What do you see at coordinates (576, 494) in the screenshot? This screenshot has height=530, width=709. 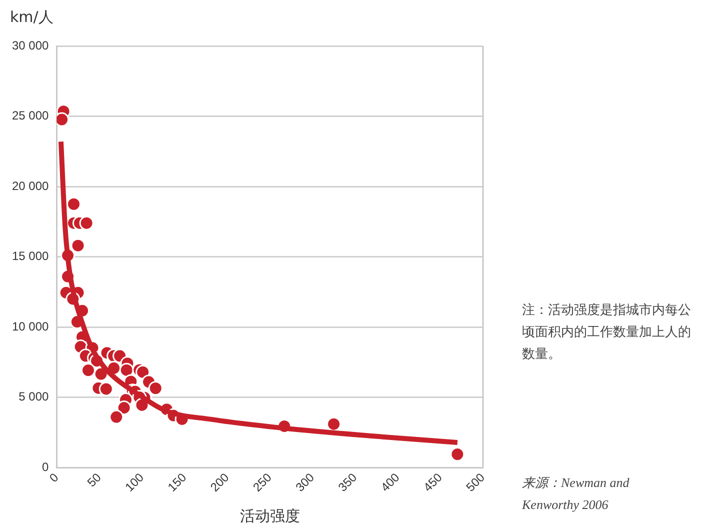 I see `source-note: 来源：Newman and Kenworthy 2006` at bounding box center [576, 494].